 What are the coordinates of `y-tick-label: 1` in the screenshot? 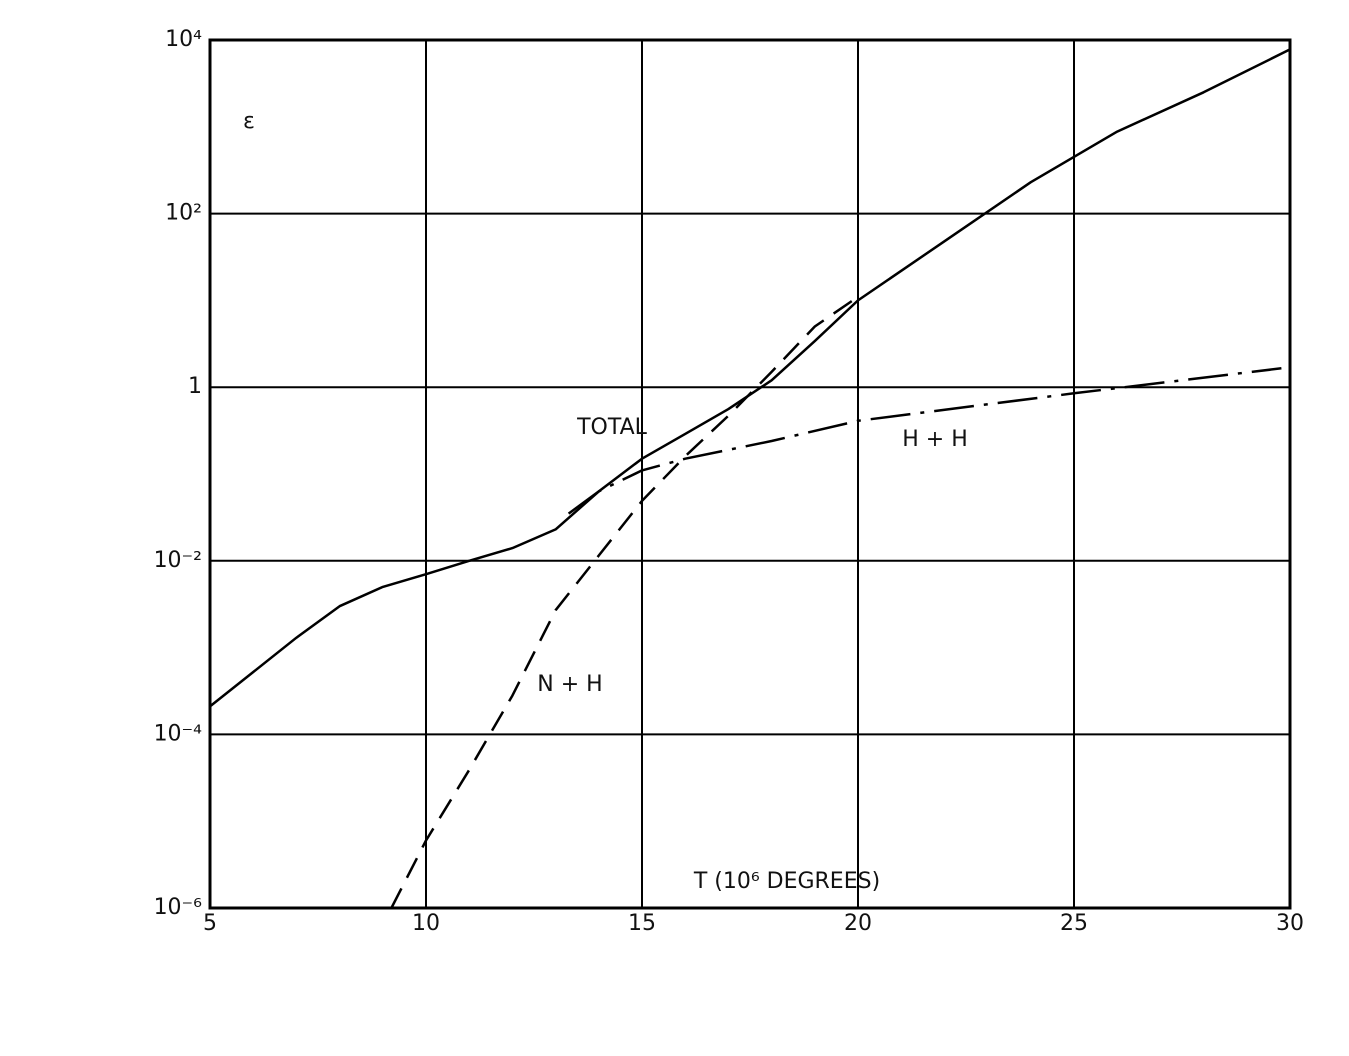 It's located at (195, 386).